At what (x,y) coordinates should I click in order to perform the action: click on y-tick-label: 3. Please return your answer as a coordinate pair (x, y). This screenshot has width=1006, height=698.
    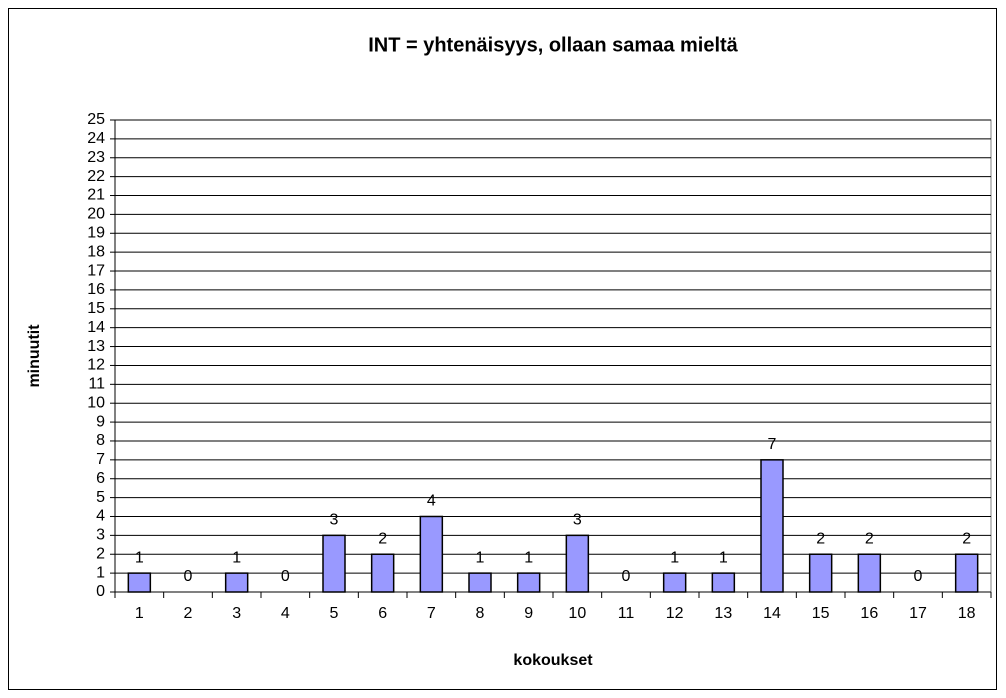
    Looking at the image, I should click on (100, 535).